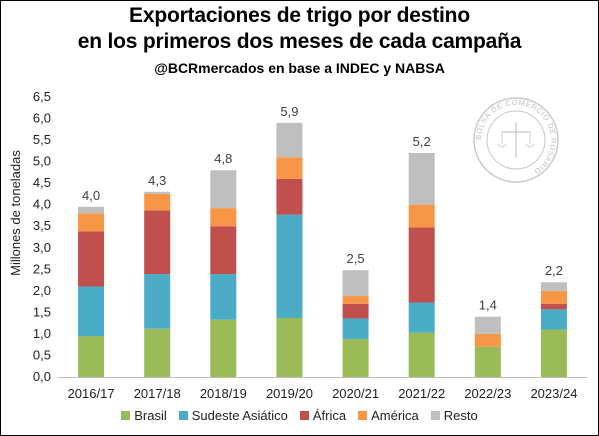 This screenshot has height=436, width=599. I want to click on y-tick-label: 4,0, so click(42, 204).